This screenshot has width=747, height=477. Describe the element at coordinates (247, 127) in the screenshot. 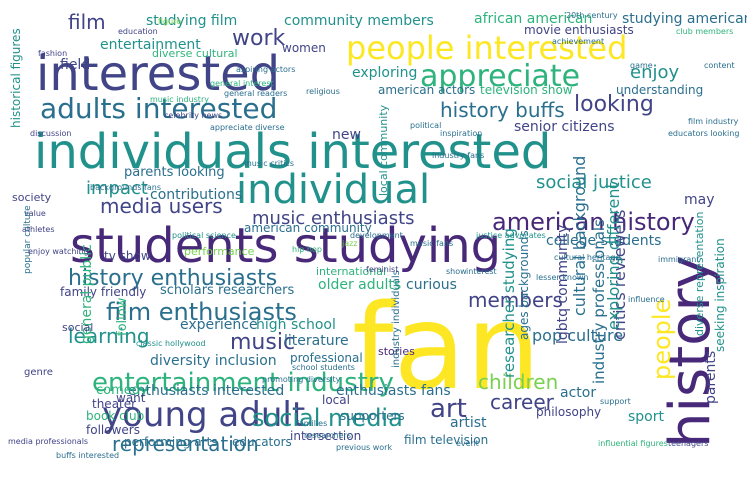

I see `cloud-word: appreciate diverse` at that location.